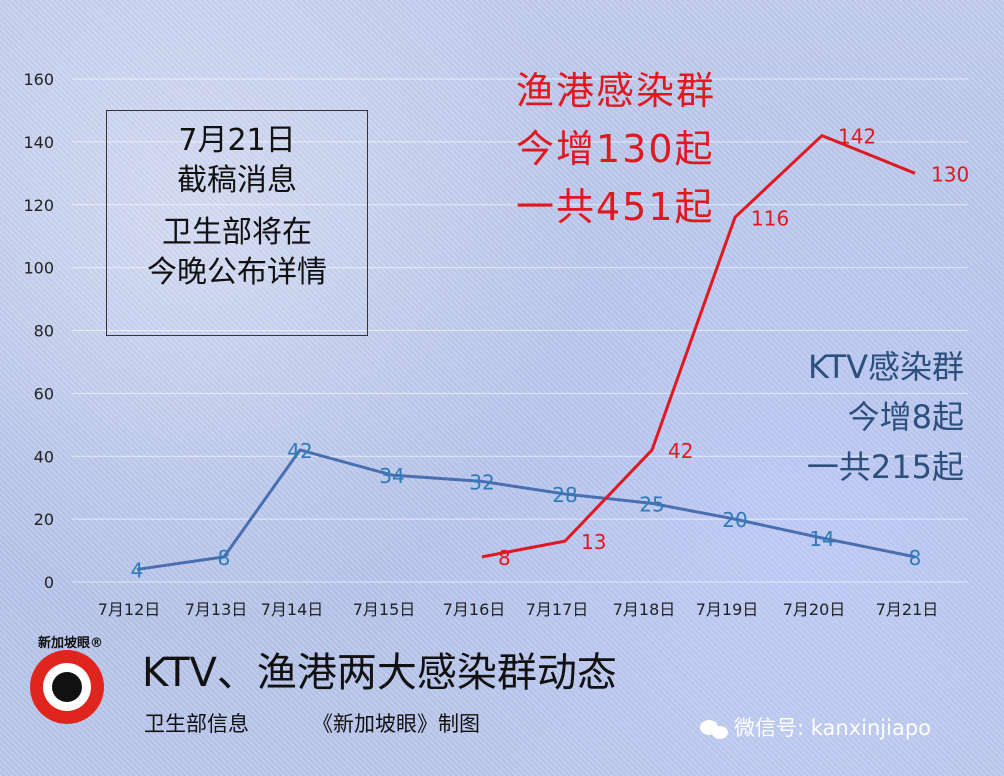 Image resolution: width=1004 pixels, height=776 pixels. Describe the element at coordinates (907, 609) in the screenshot. I see `x-tick-label: 7月21日` at that location.